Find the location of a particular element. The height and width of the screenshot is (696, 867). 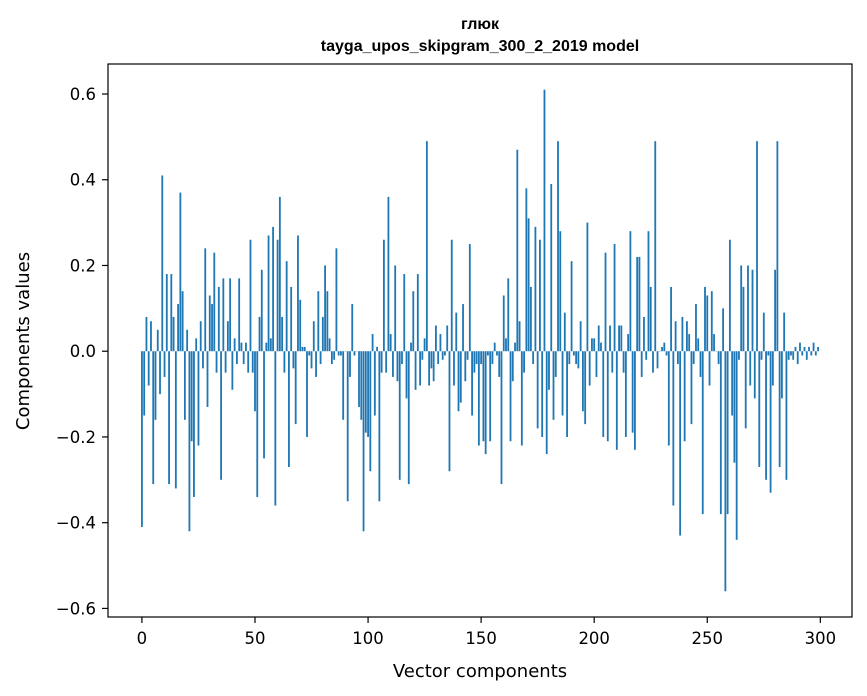

x-tick-label: 300 is located at coordinates (821, 638).